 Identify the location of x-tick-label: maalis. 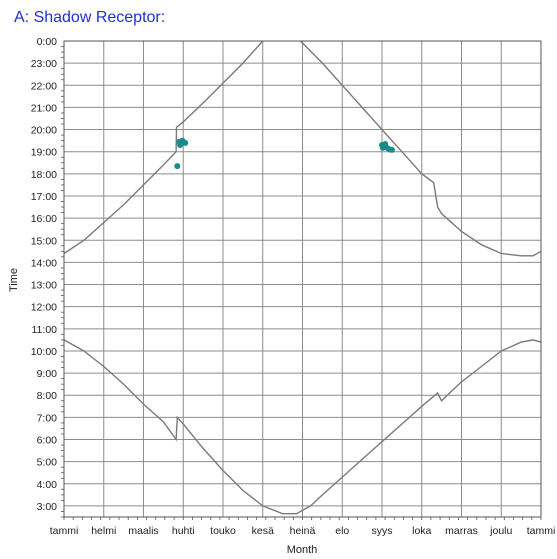
(143, 531).